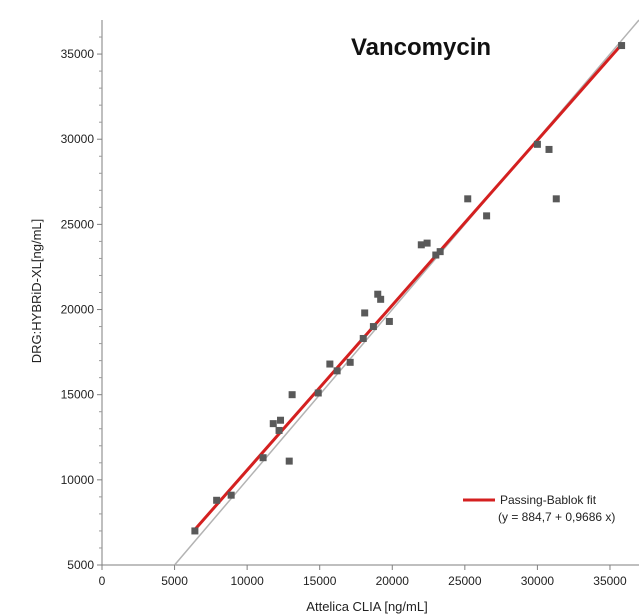  I want to click on y-tick-label: 5000, so click(80, 565).